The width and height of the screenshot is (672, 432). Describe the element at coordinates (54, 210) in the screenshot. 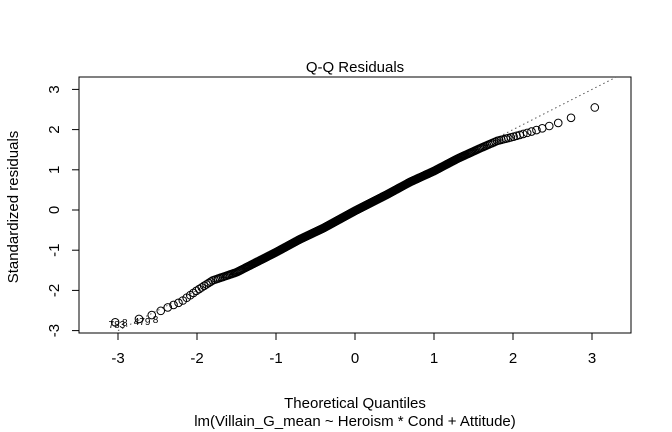

I see `y-tick-label: 0` at that location.